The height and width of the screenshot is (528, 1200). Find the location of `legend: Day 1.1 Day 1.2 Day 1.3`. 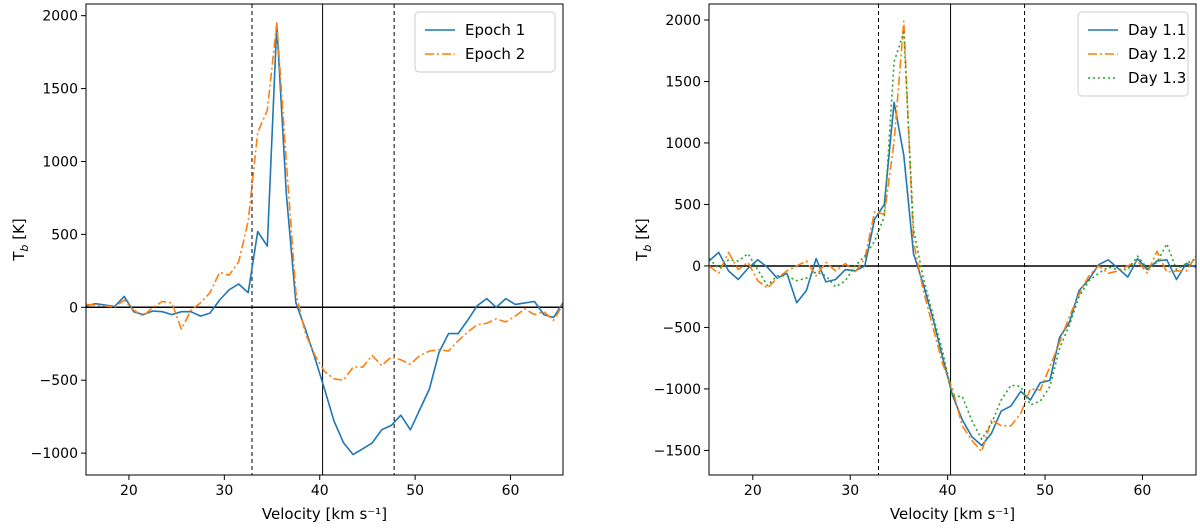

legend: Day 1.1 Day 1.2 Day 1.3 is located at coordinates (1133, 54).